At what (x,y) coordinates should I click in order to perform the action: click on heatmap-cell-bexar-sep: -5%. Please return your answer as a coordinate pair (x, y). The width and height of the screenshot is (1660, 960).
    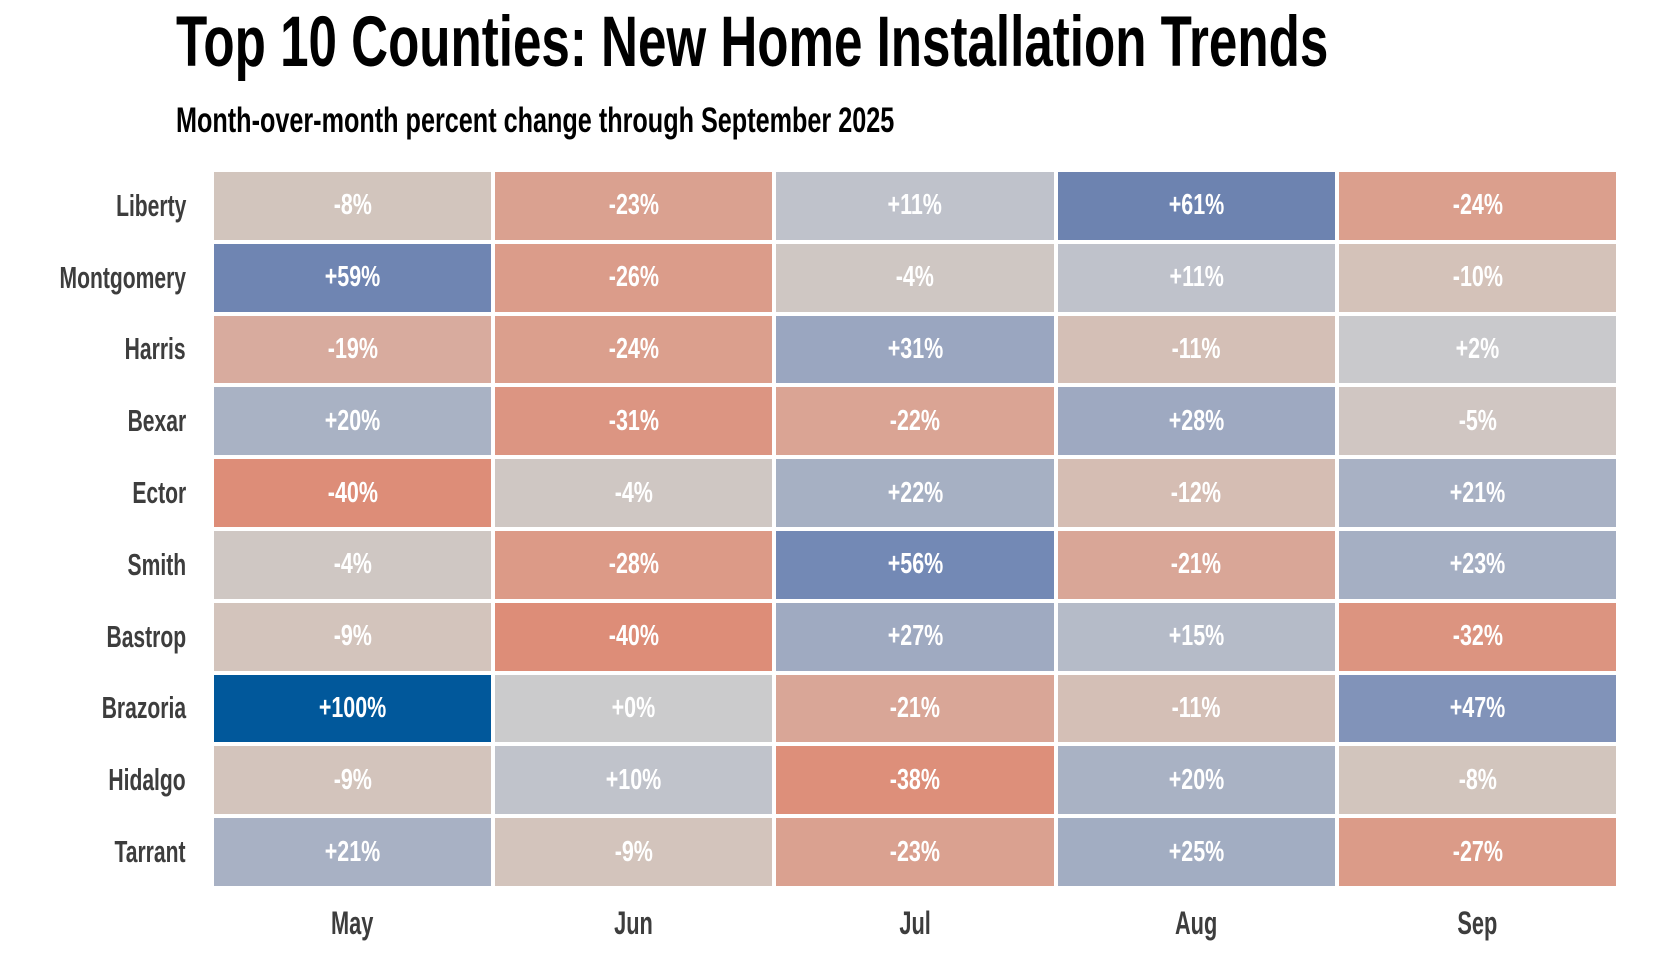
    Looking at the image, I should click on (1477, 421).